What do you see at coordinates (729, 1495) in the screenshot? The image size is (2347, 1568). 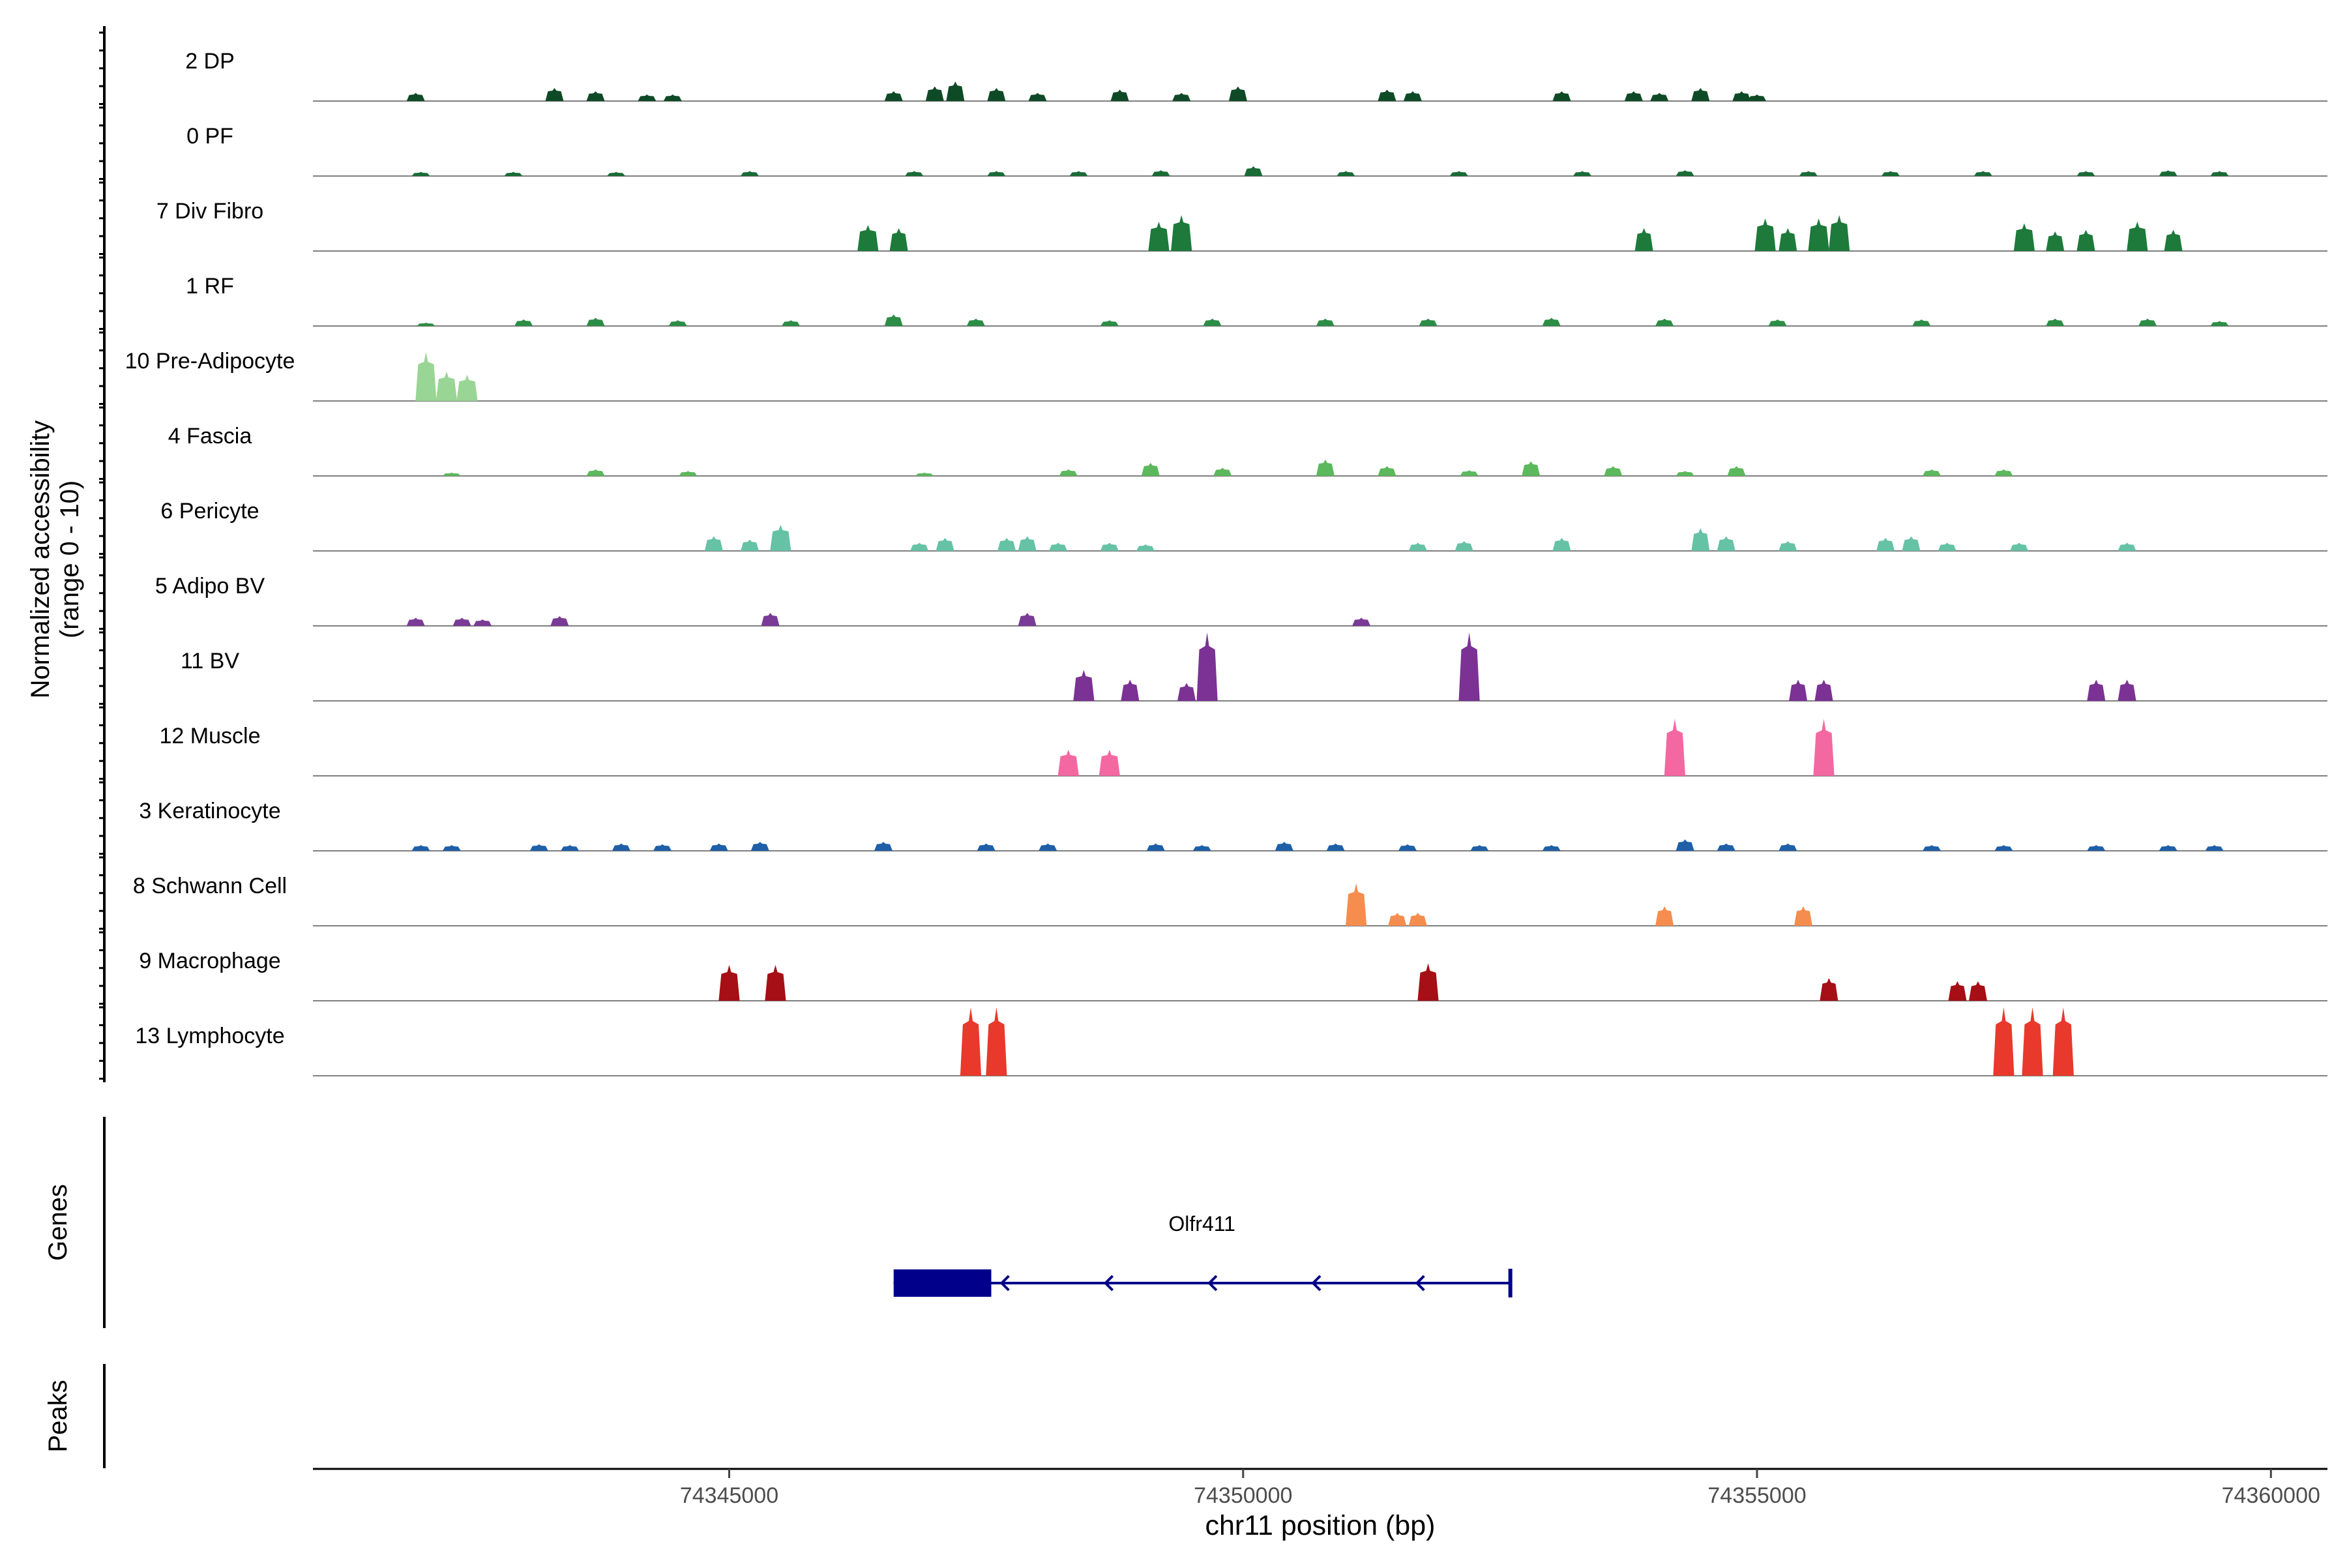 I see `x-tick-label: 74345000` at bounding box center [729, 1495].